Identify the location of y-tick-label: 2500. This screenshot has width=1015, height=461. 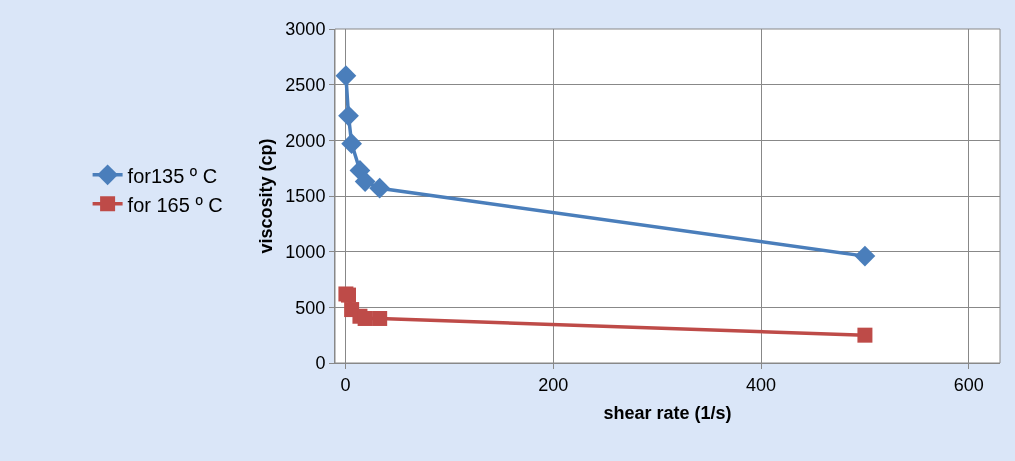
(305, 84).